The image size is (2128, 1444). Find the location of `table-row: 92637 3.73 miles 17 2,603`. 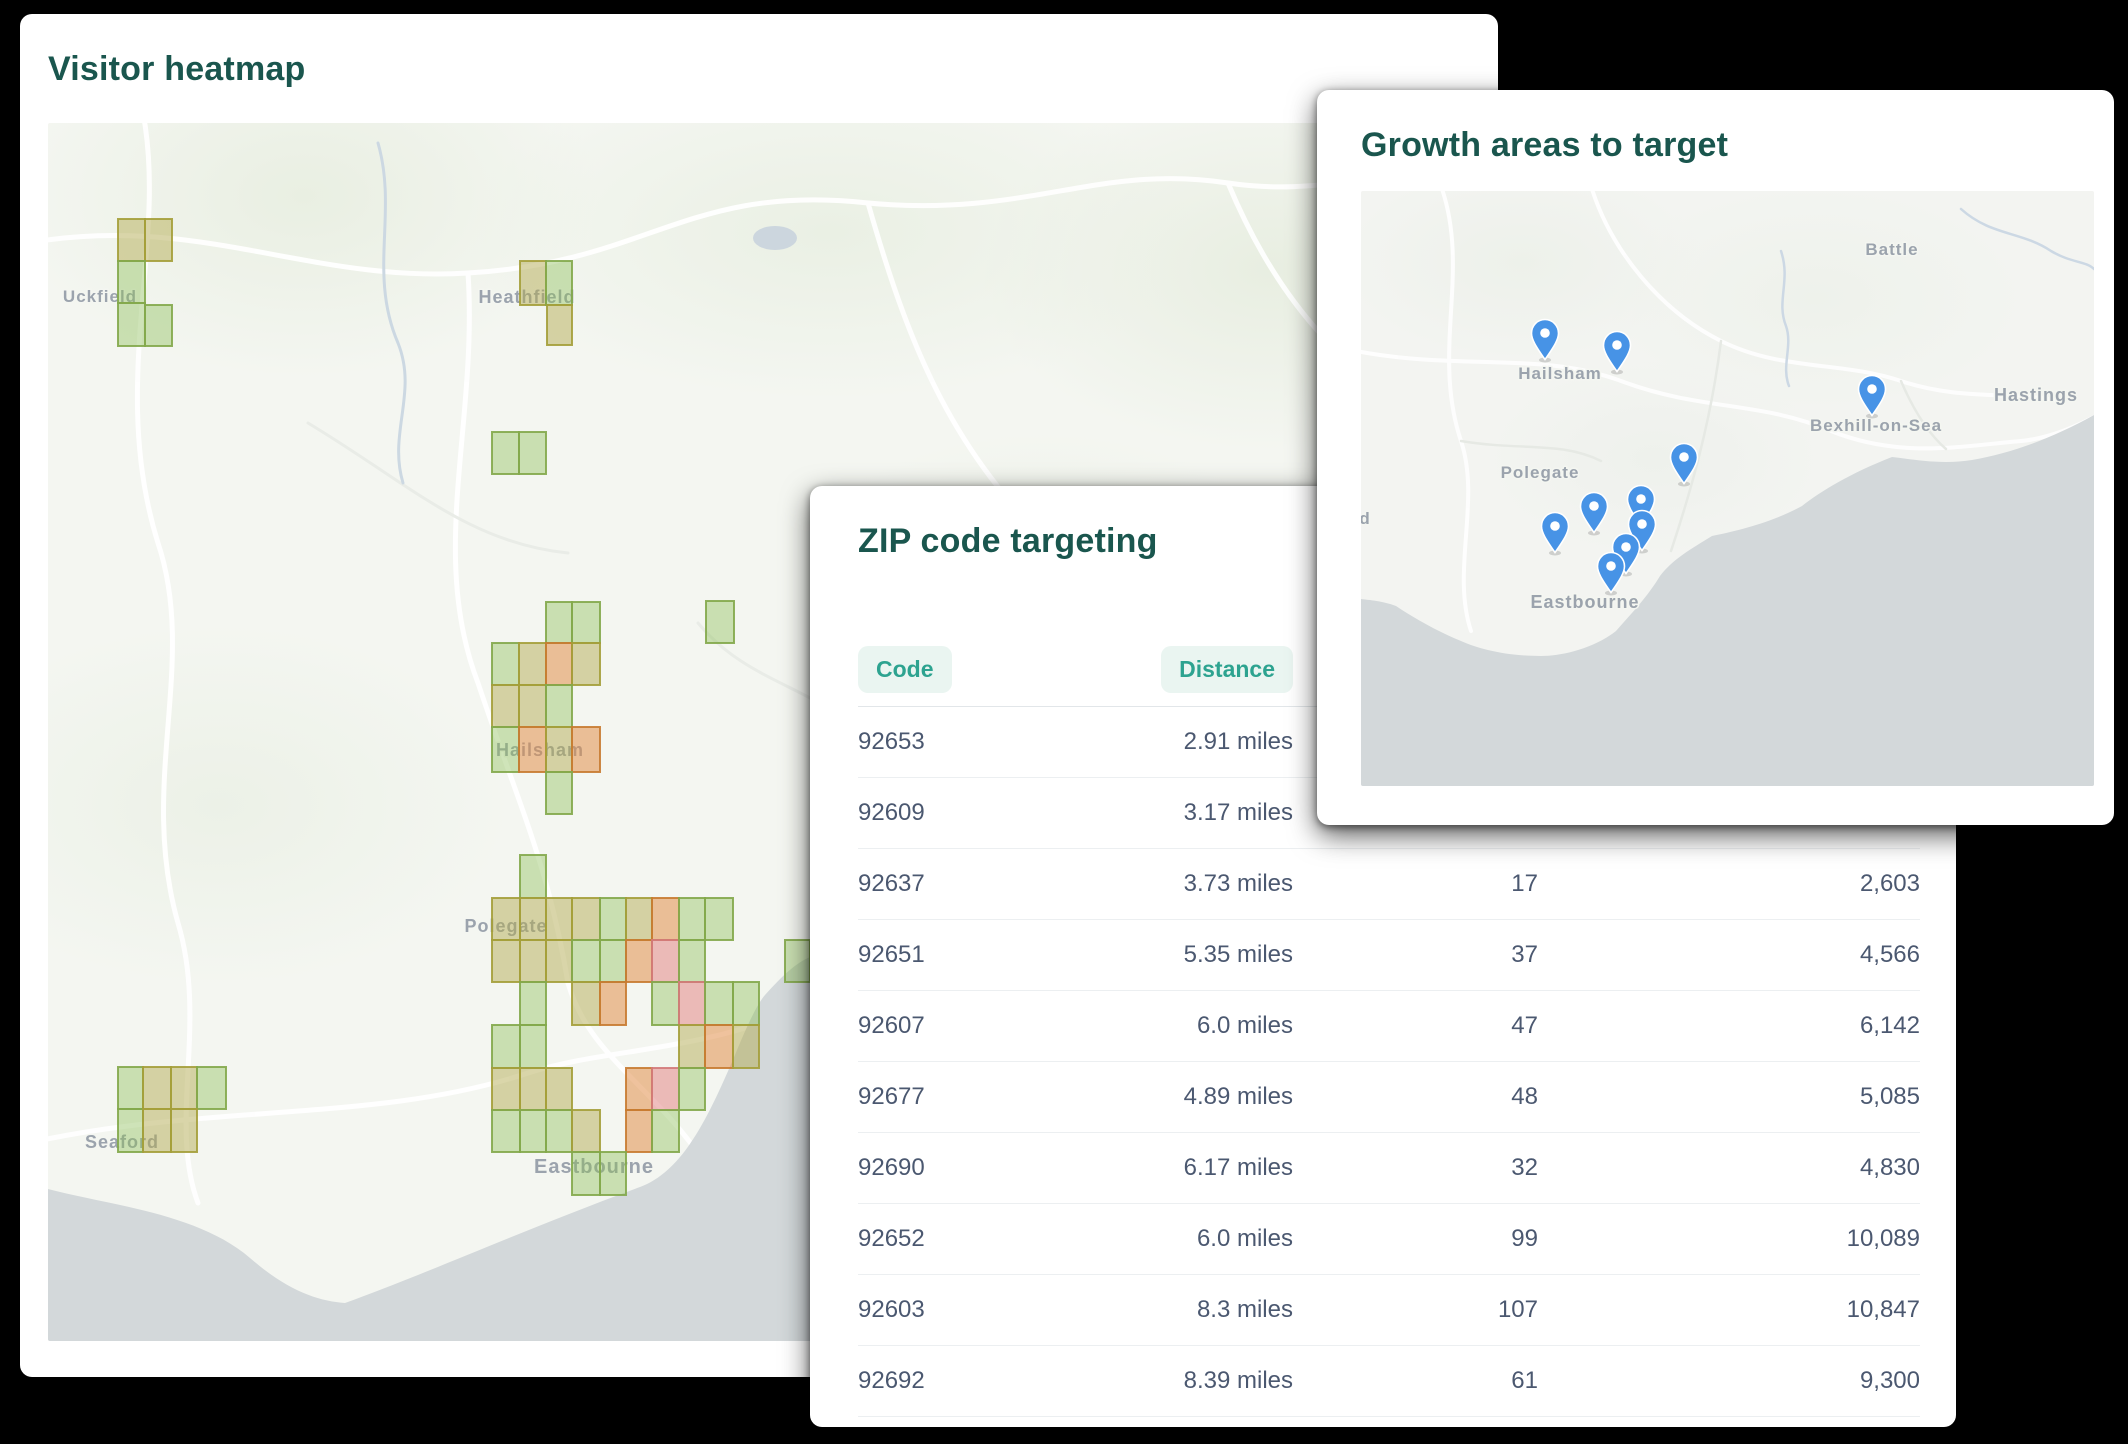

table-row: 92637 3.73 miles 17 2,603 is located at coordinates (1389, 884).